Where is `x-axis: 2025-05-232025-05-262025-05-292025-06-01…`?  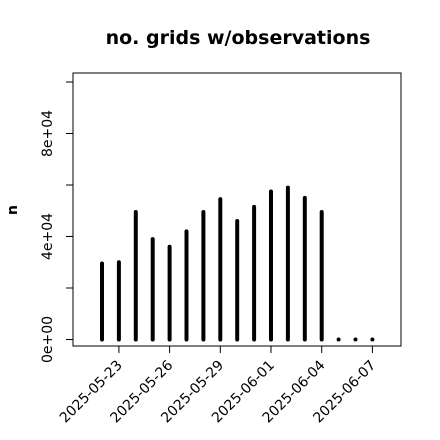
x-axis: 2025-05-232025-05-262025-05-292025-06-01… is located at coordinates (218, 385).